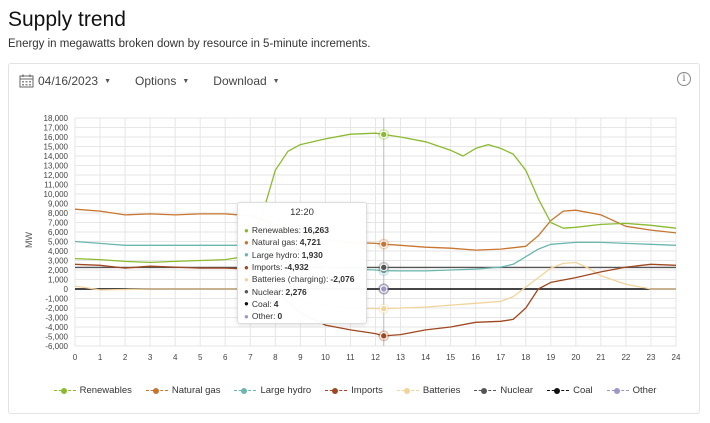  I want to click on x-tick-label: 21, so click(600, 357).